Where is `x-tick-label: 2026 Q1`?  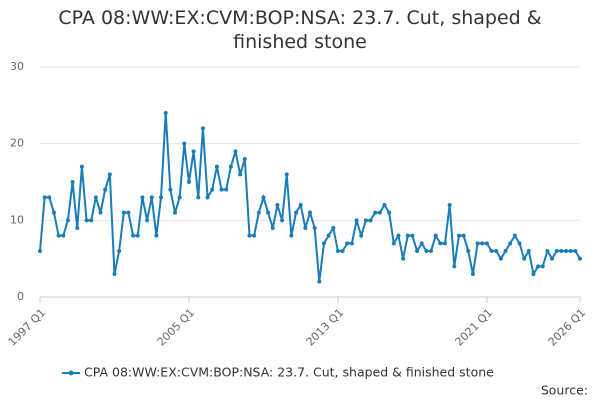 x-tick-label: 2026 Q1 is located at coordinates (567, 327).